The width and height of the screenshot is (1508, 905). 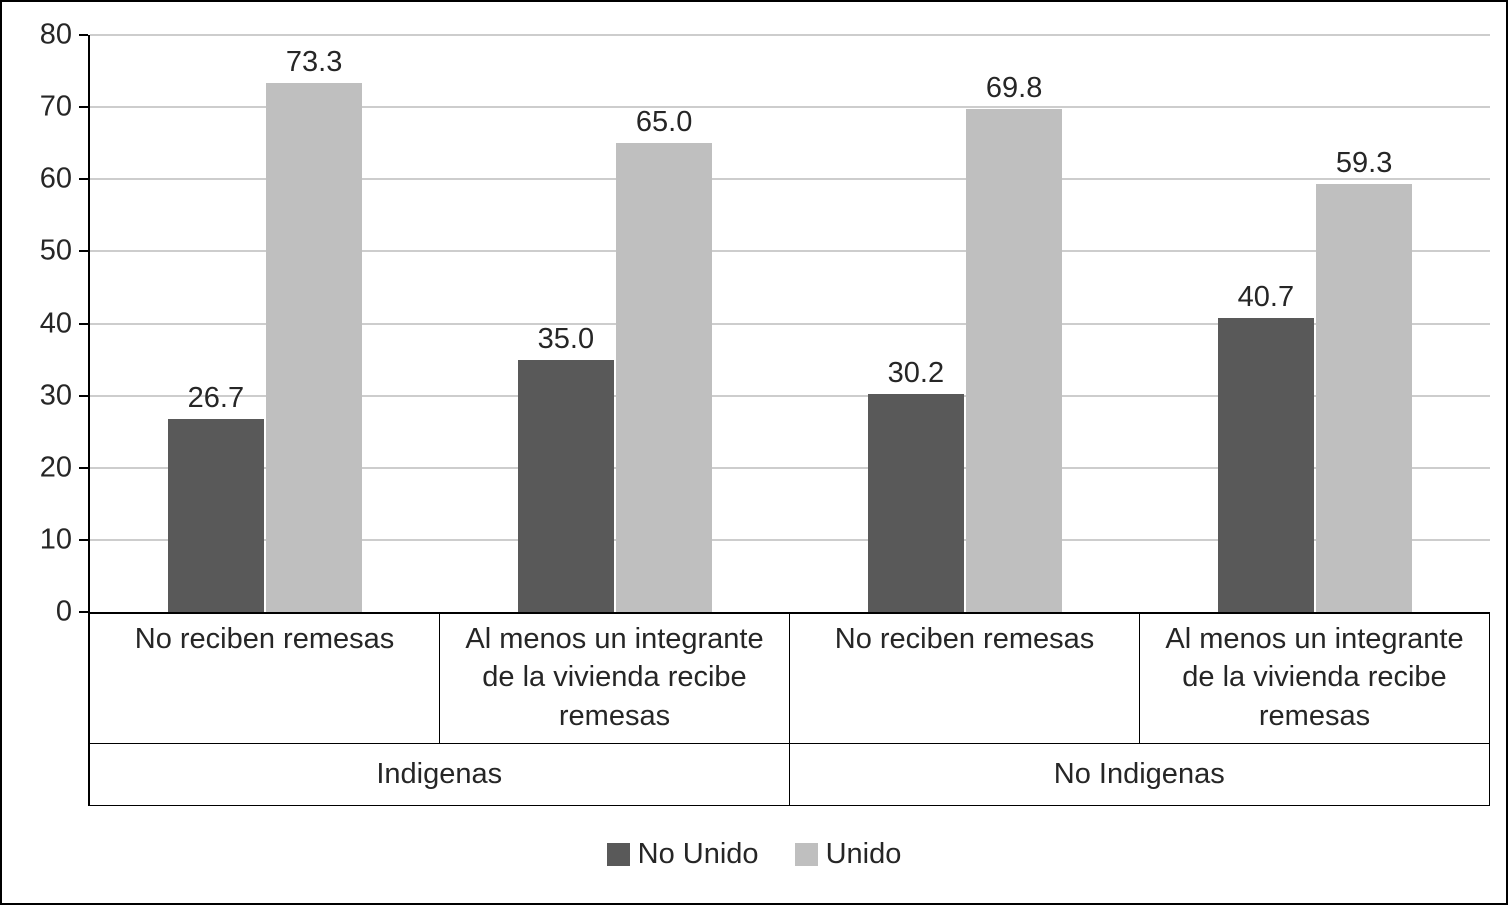 I want to click on bar-value-label: 40.7, so click(x=1266, y=297).